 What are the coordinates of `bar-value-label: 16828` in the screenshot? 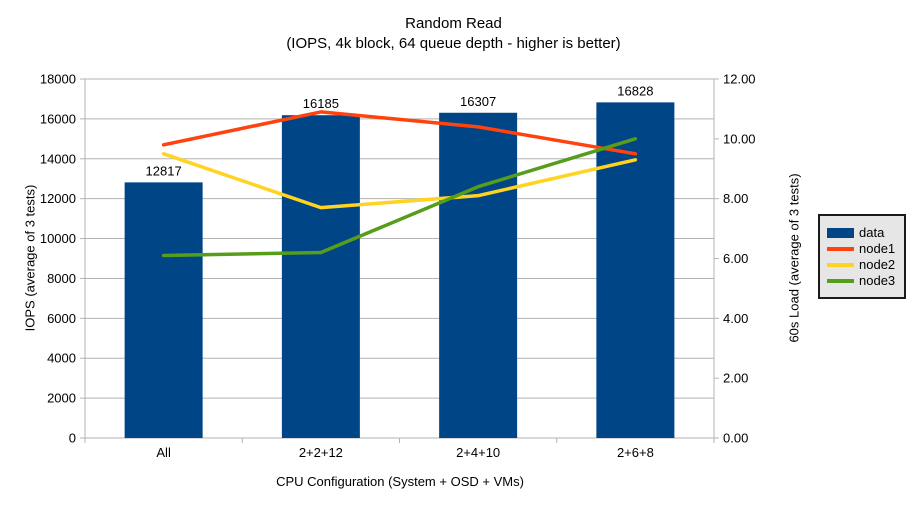 It's located at (635, 90).